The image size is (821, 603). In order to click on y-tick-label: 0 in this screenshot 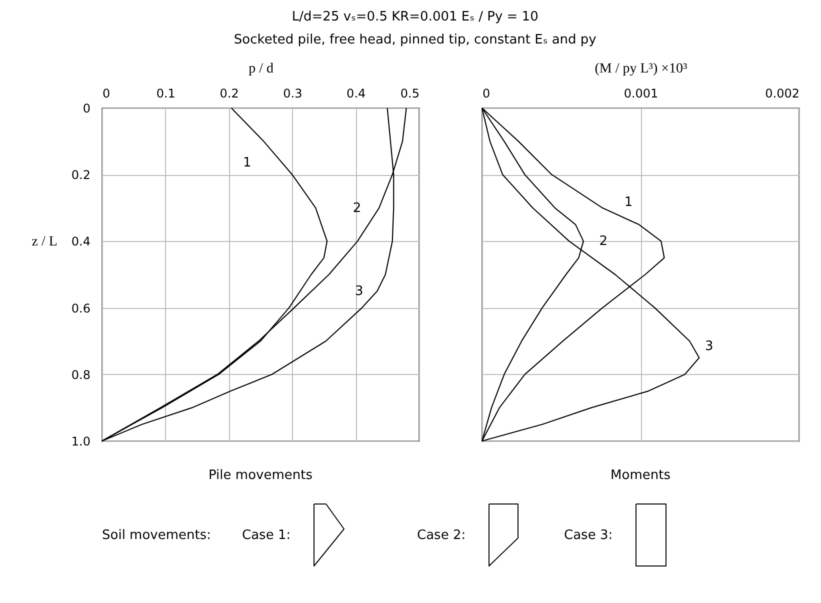, I will do `click(86, 109)`.